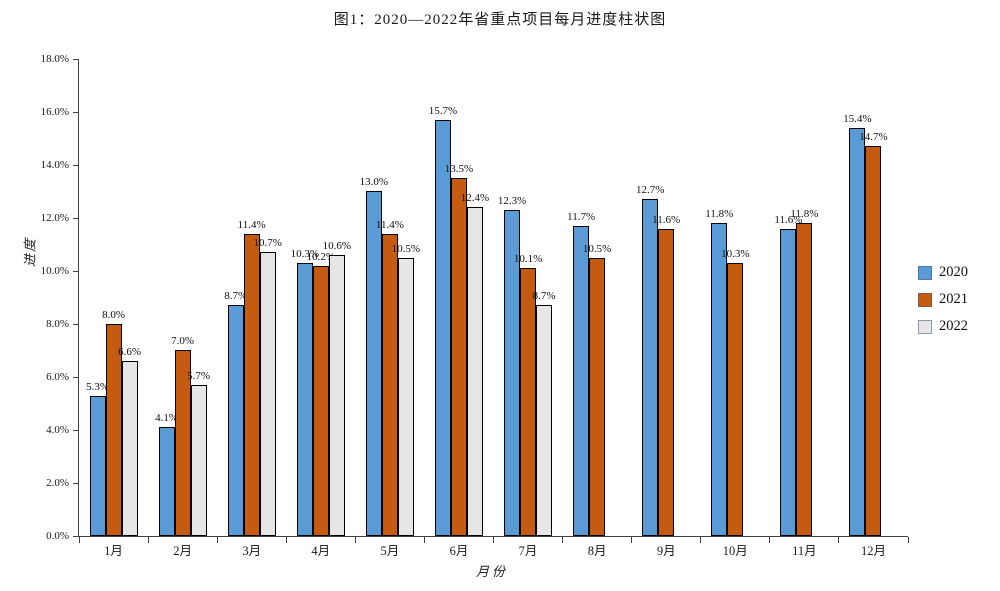 Image resolution: width=1000 pixels, height=591 pixels. Describe the element at coordinates (182, 551) in the screenshot. I see `x-tick-label-2月: 2月` at that location.